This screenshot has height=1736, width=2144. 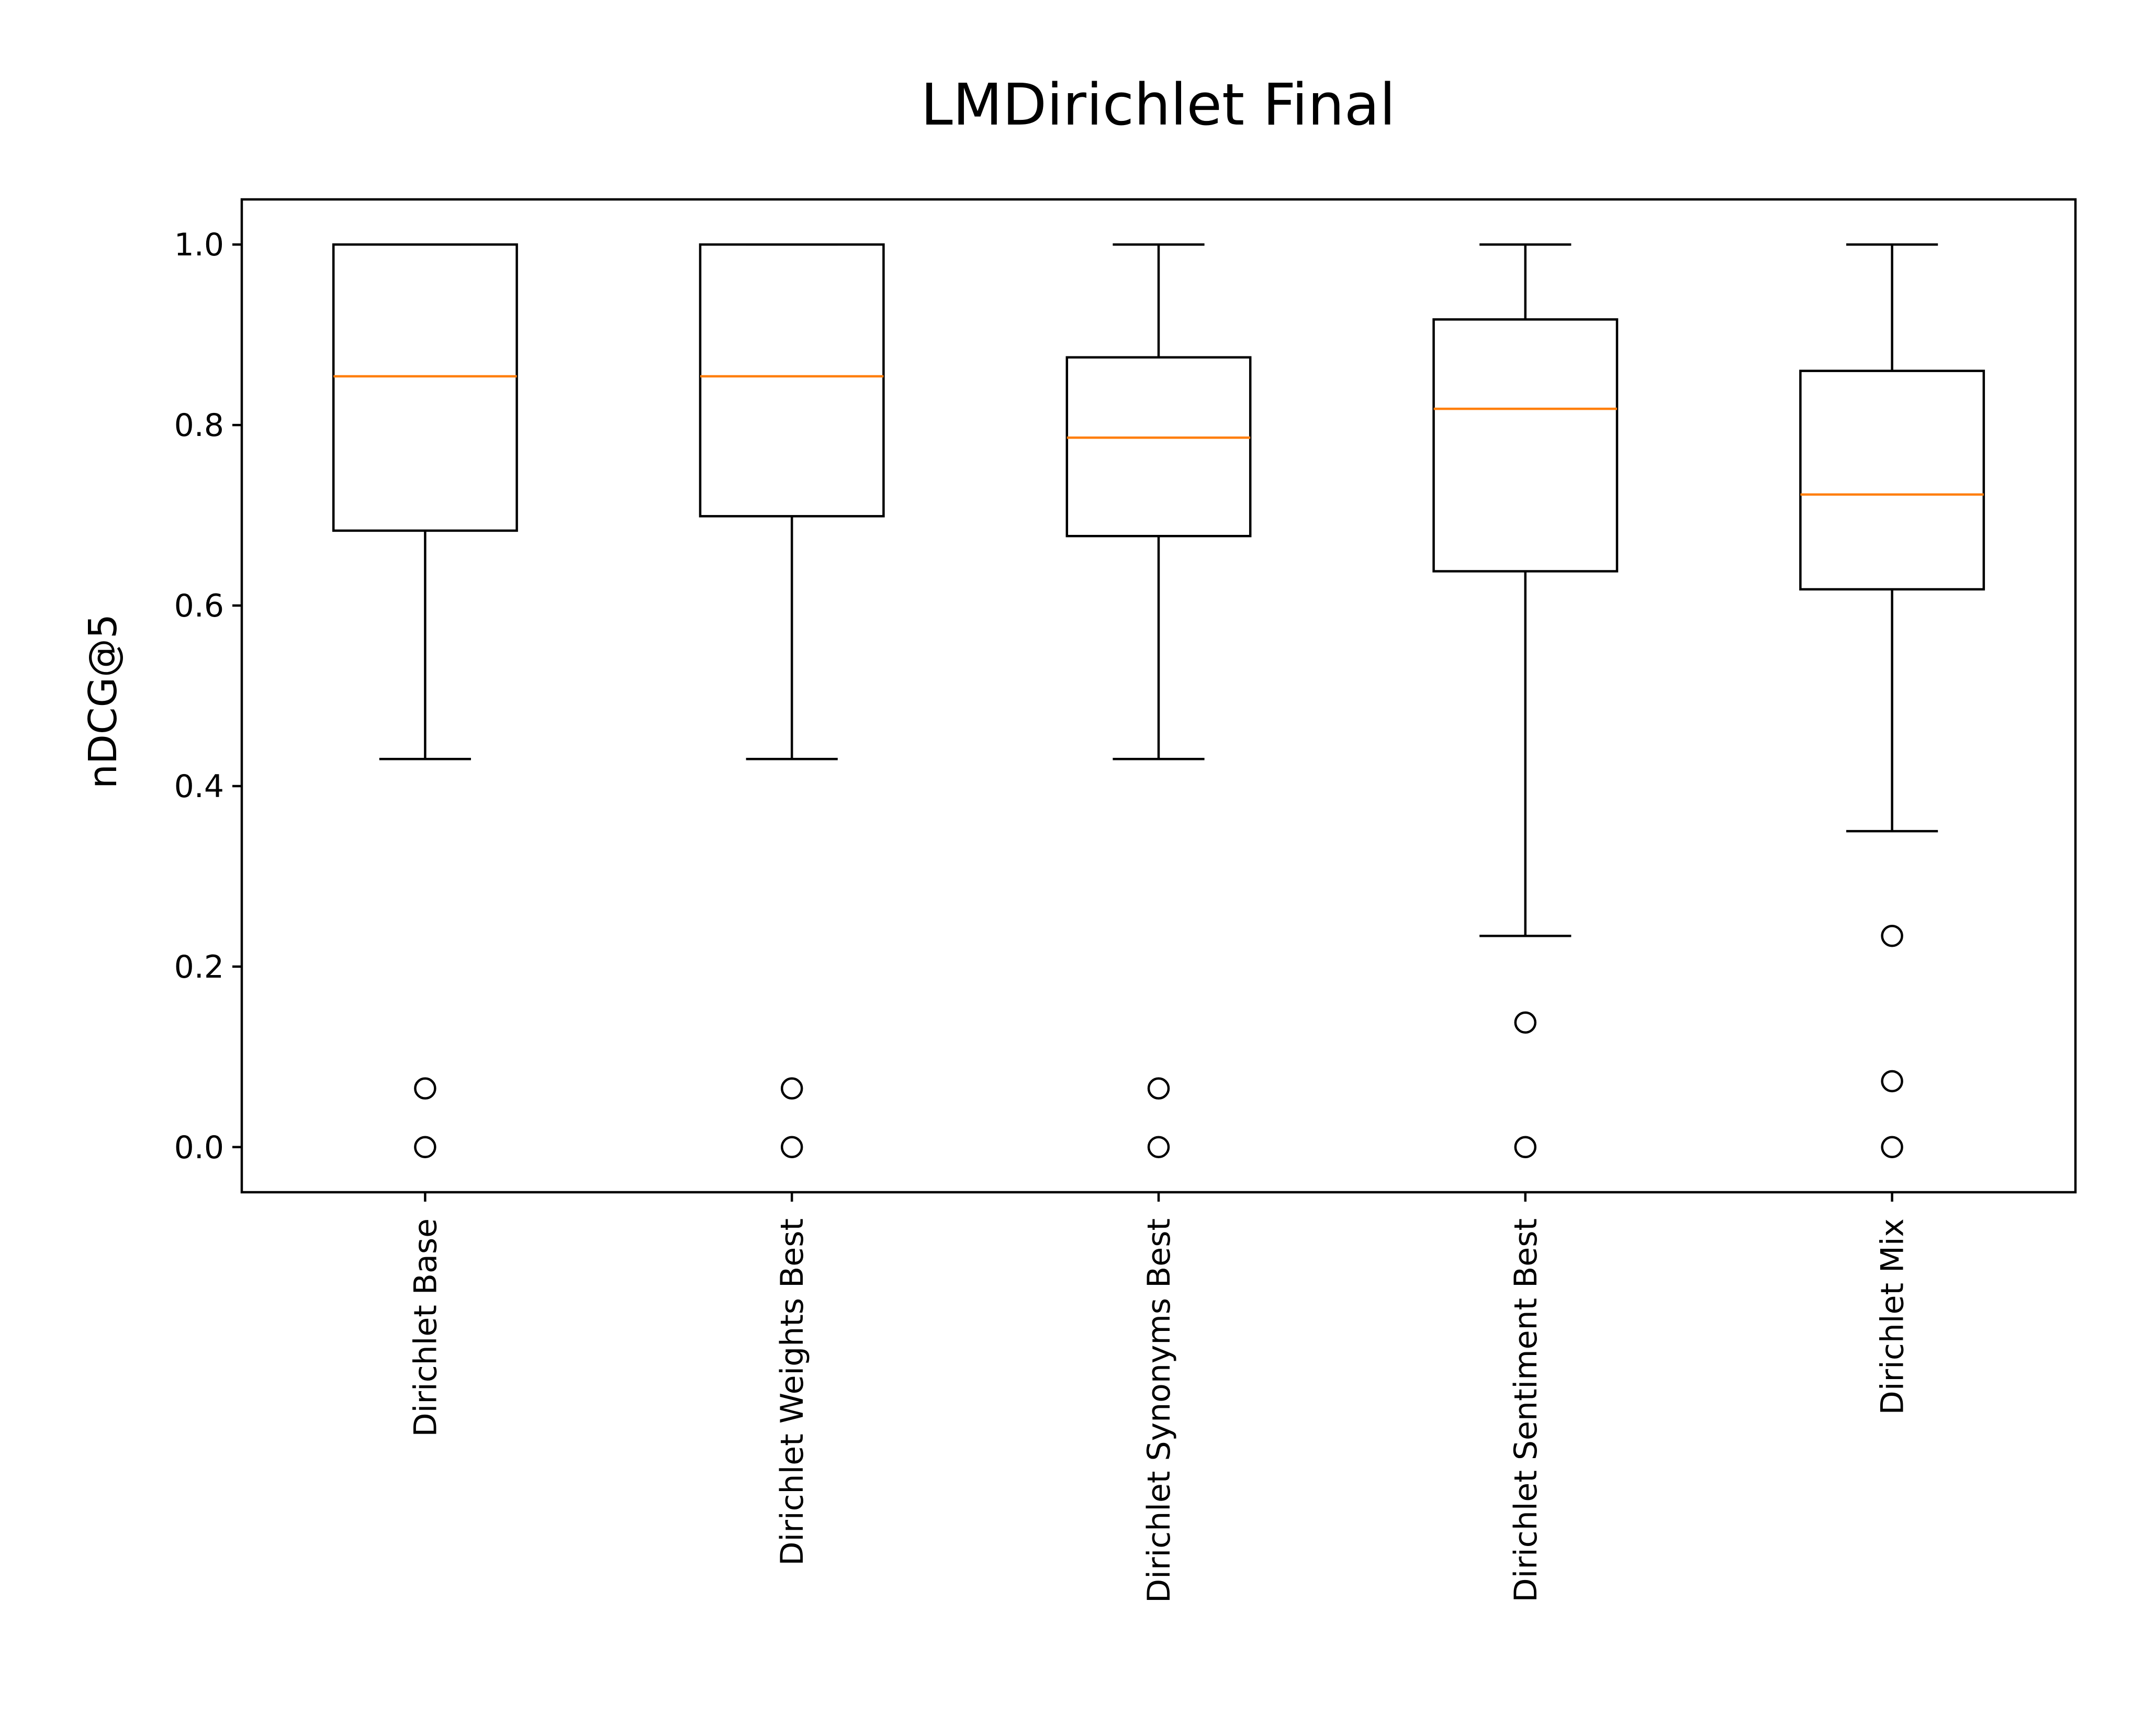 What do you see at coordinates (793, 1392) in the screenshot?
I see `x-tick-label: Dirichlet Weights Best` at bounding box center [793, 1392].